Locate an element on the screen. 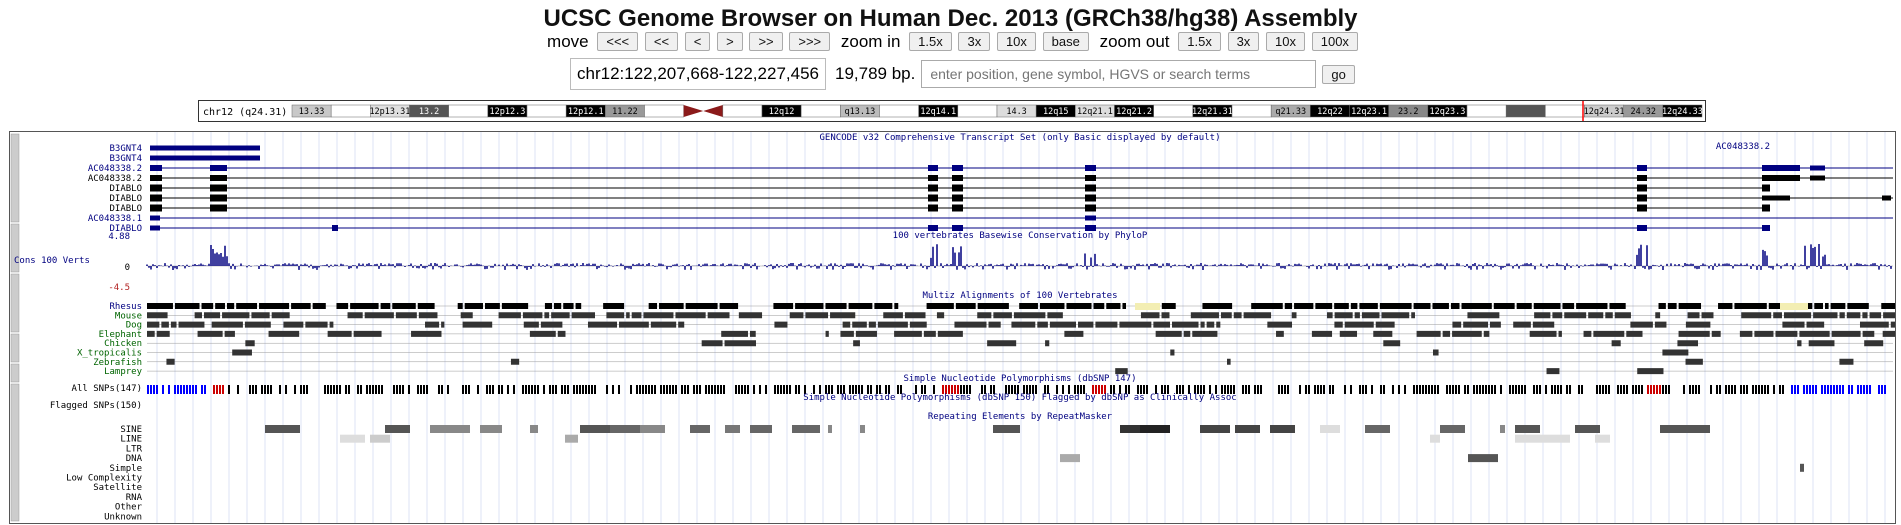 This screenshot has height=525, width=1901. cons-wiggle is located at coordinates (1019, 257).